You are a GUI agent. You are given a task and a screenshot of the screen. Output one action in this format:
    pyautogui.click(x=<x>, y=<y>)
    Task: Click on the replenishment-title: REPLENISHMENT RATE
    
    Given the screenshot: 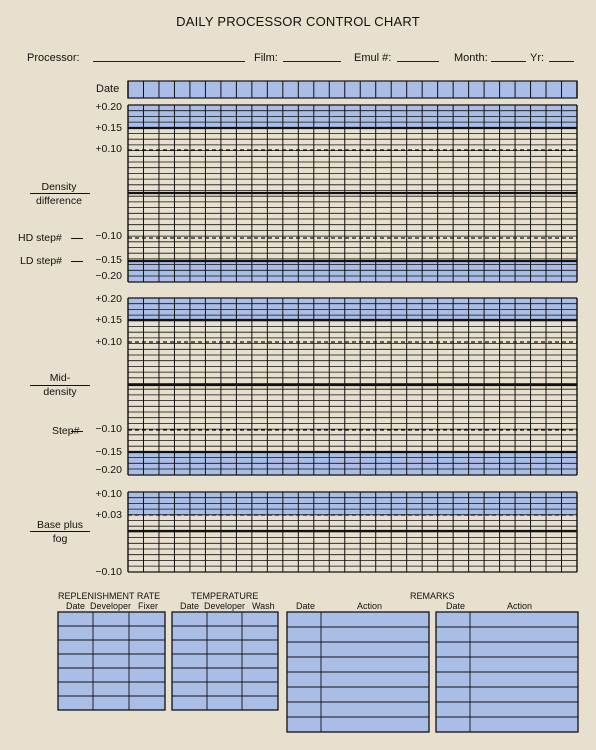 What is the action you would take?
    pyautogui.click(x=109, y=596)
    